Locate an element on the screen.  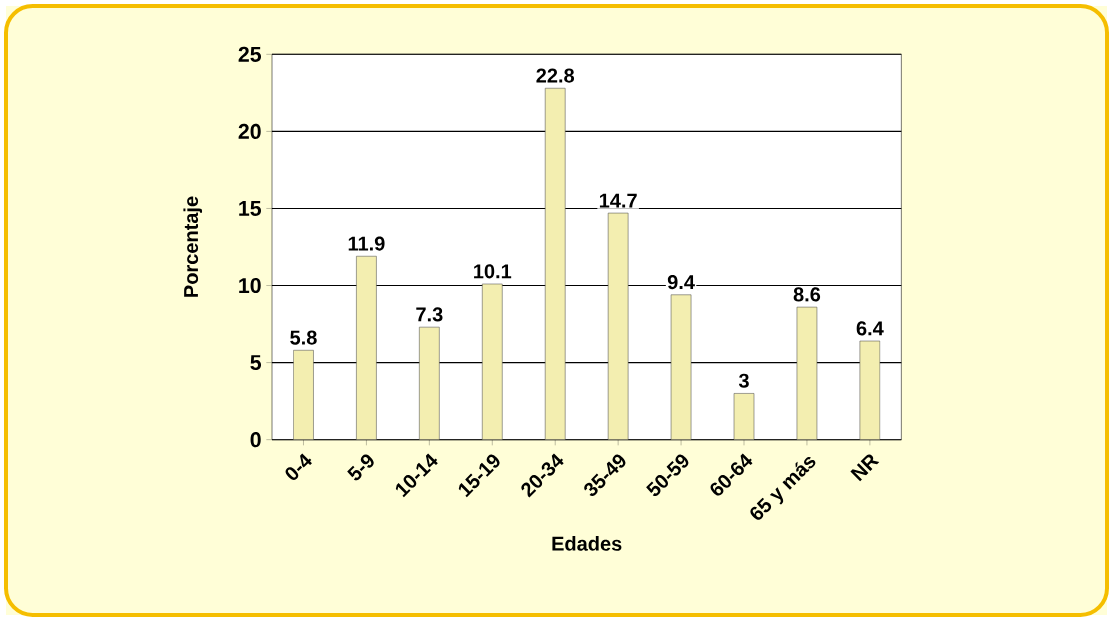
y-tick-label: 15 is located at coordinates (250, 208).